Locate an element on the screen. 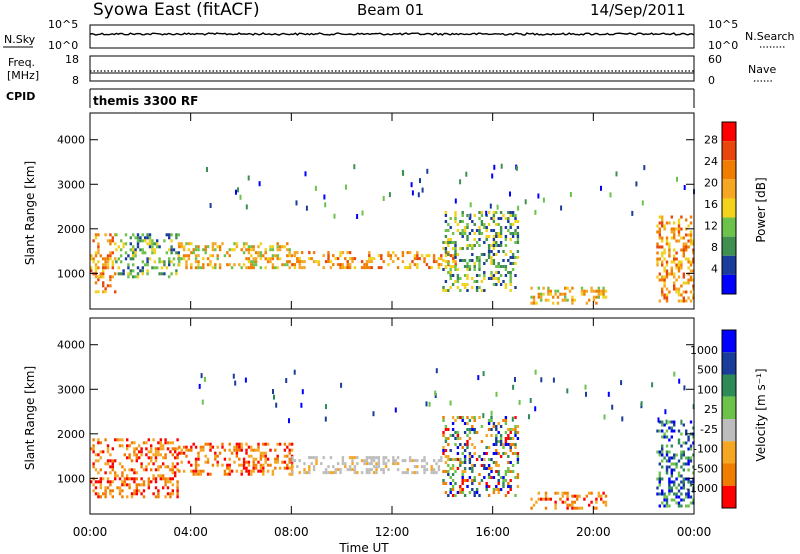 The height and width of the screenshot is (554, 800). xlabel: Time UT is located at coordinates (363, 547).